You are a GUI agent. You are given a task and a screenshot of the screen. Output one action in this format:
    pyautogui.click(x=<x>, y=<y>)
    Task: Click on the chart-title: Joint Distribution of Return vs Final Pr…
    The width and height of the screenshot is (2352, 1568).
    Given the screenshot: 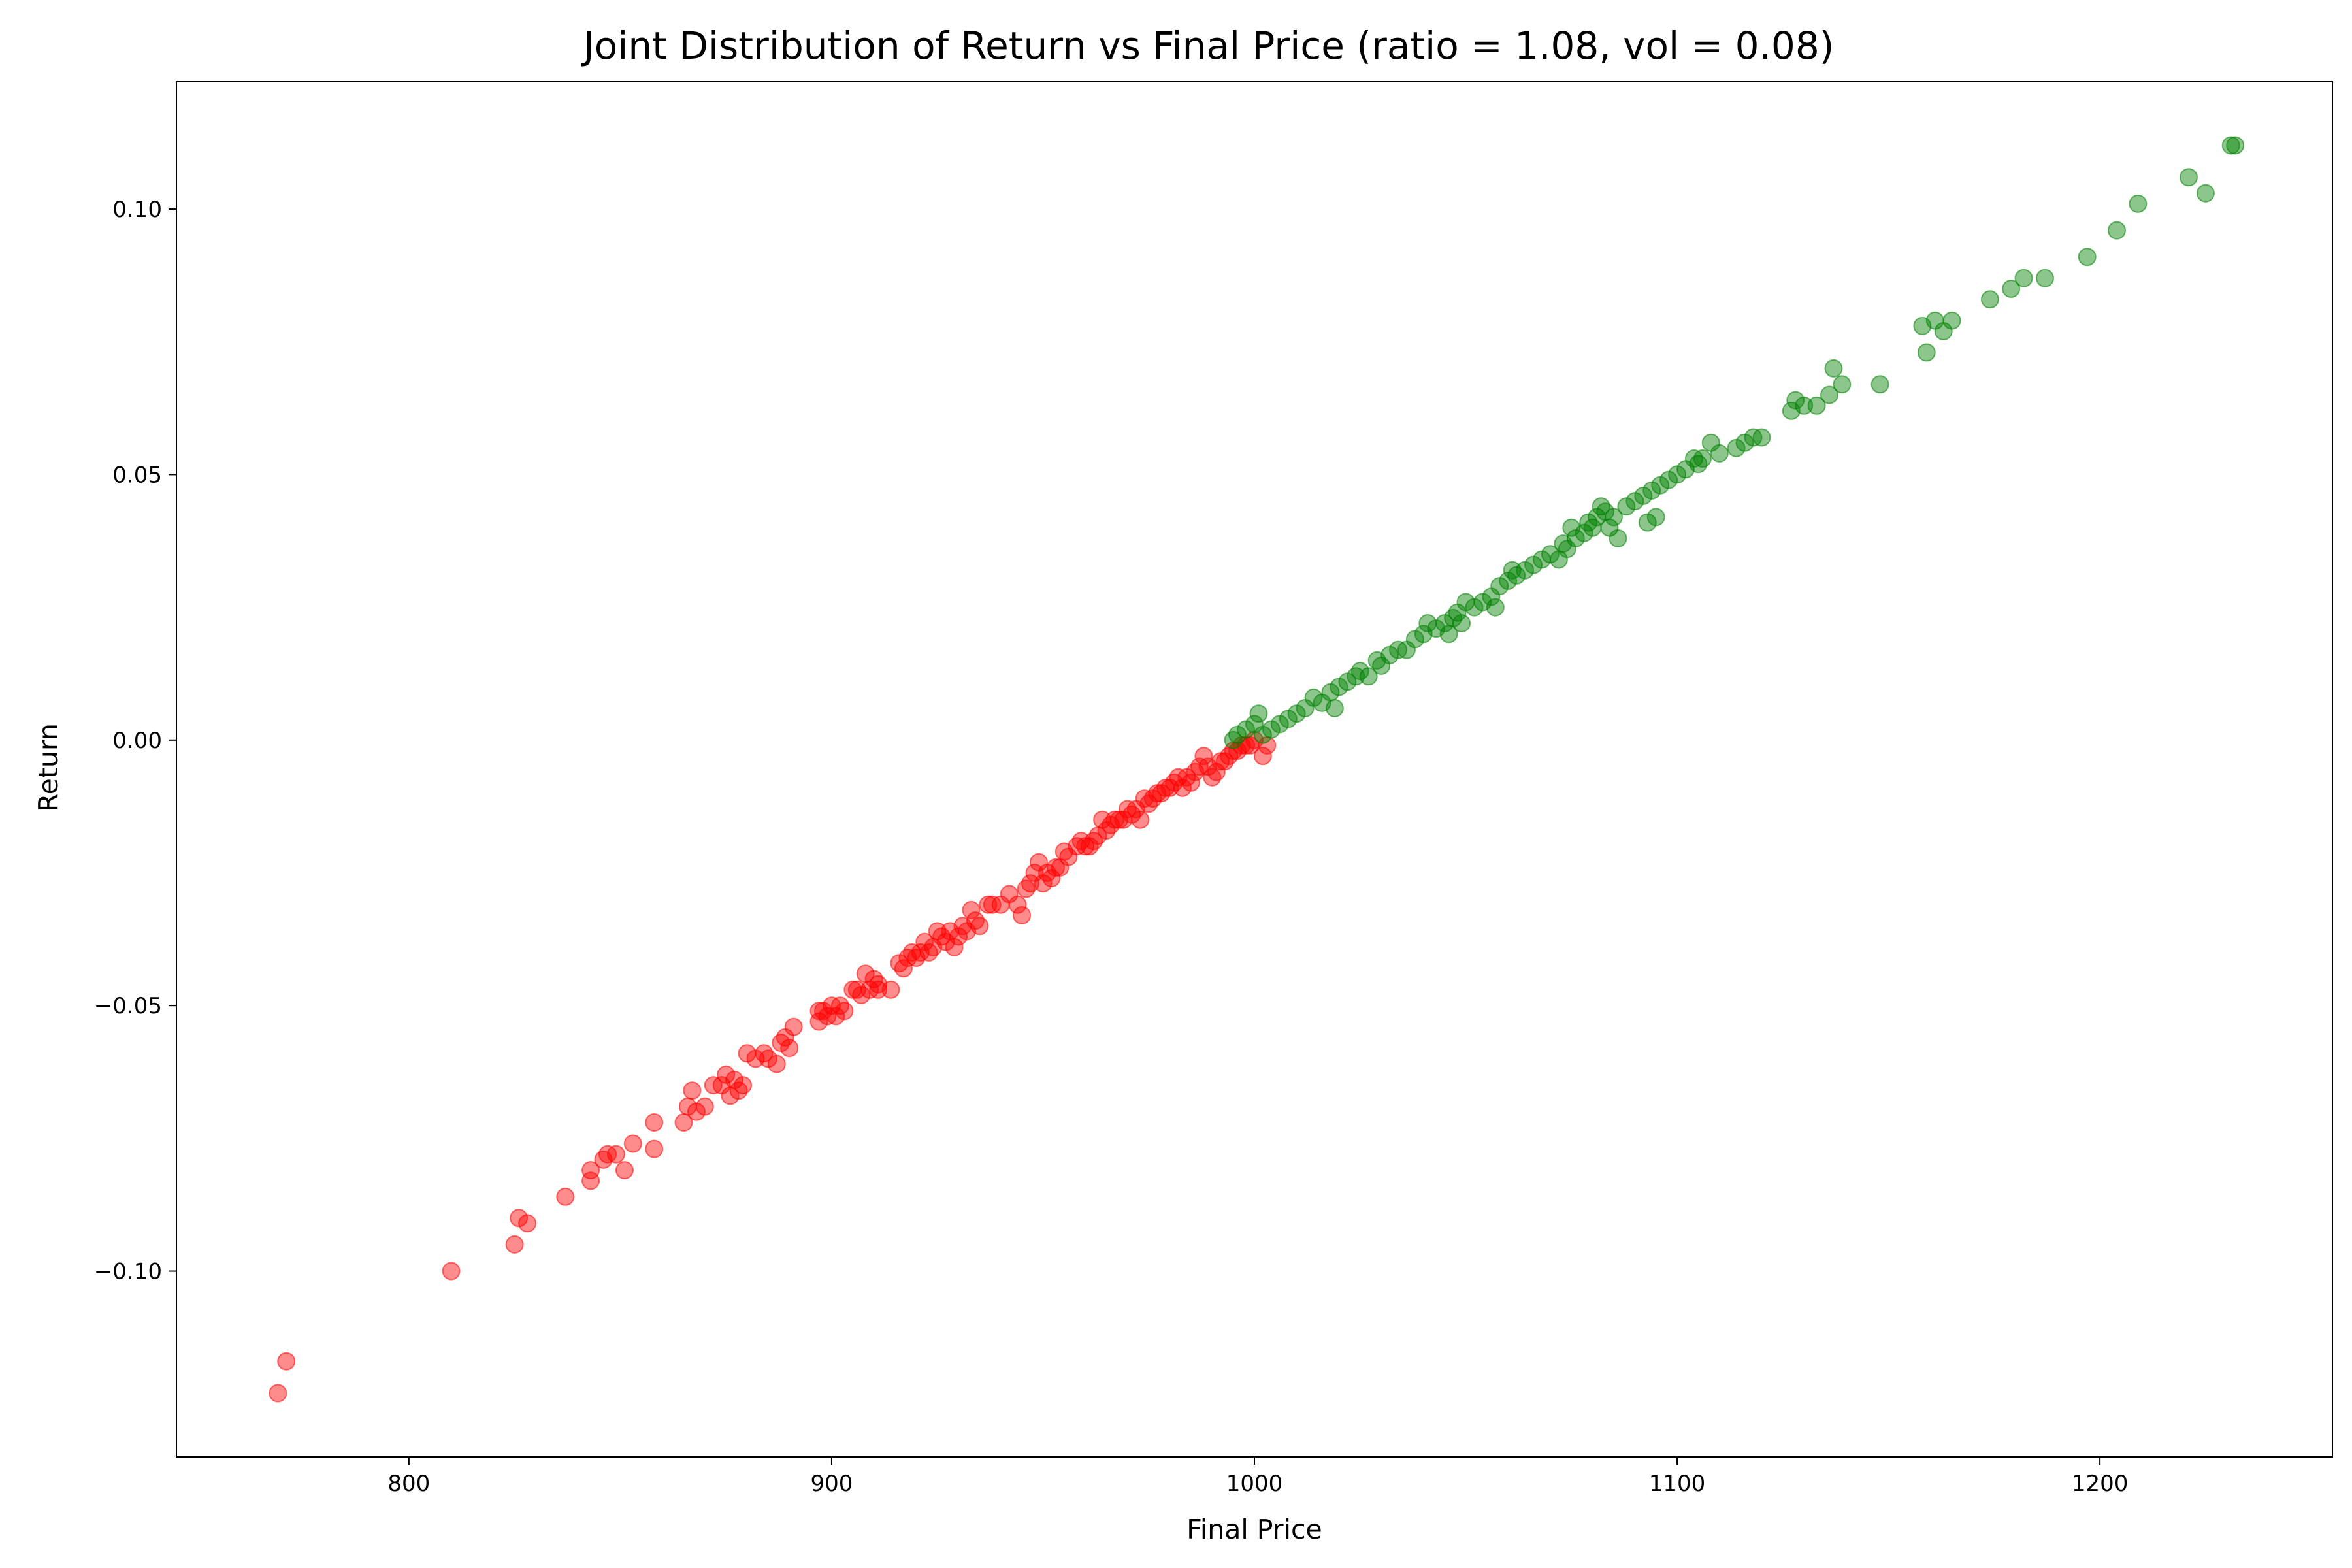 What is the action you would take?
    pyautogui.click(x=1208, y=46)
    